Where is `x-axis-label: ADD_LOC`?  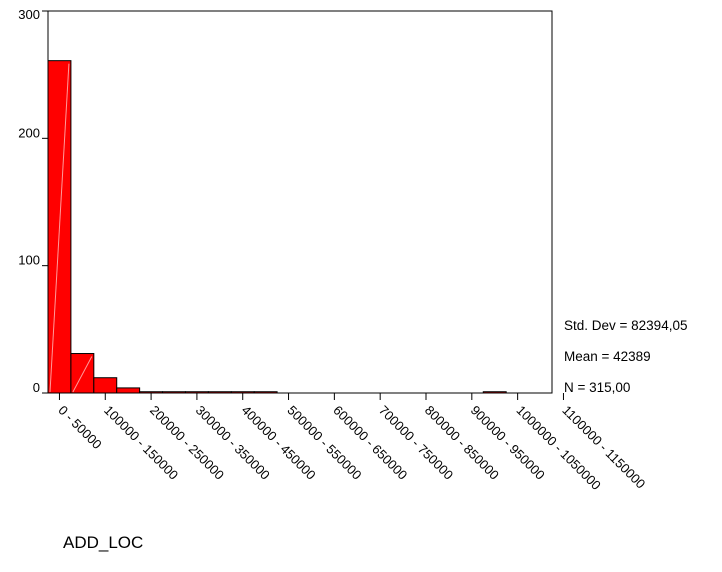
x-axis-label: ADD_LOC is located at coordinates (103, 542).